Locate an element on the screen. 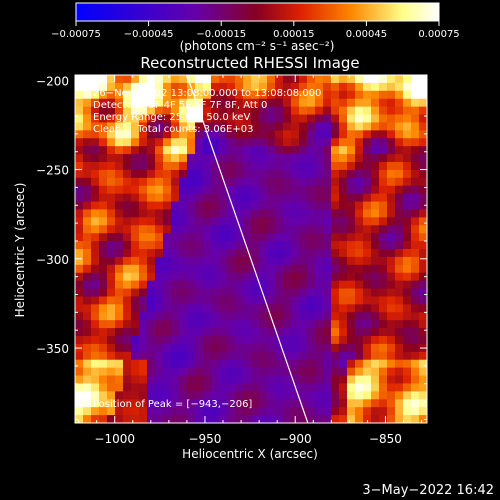 The image size is (500, 500). footer-timestamp: 3−May−2022 16:42 is located at coordinates (428, 490).